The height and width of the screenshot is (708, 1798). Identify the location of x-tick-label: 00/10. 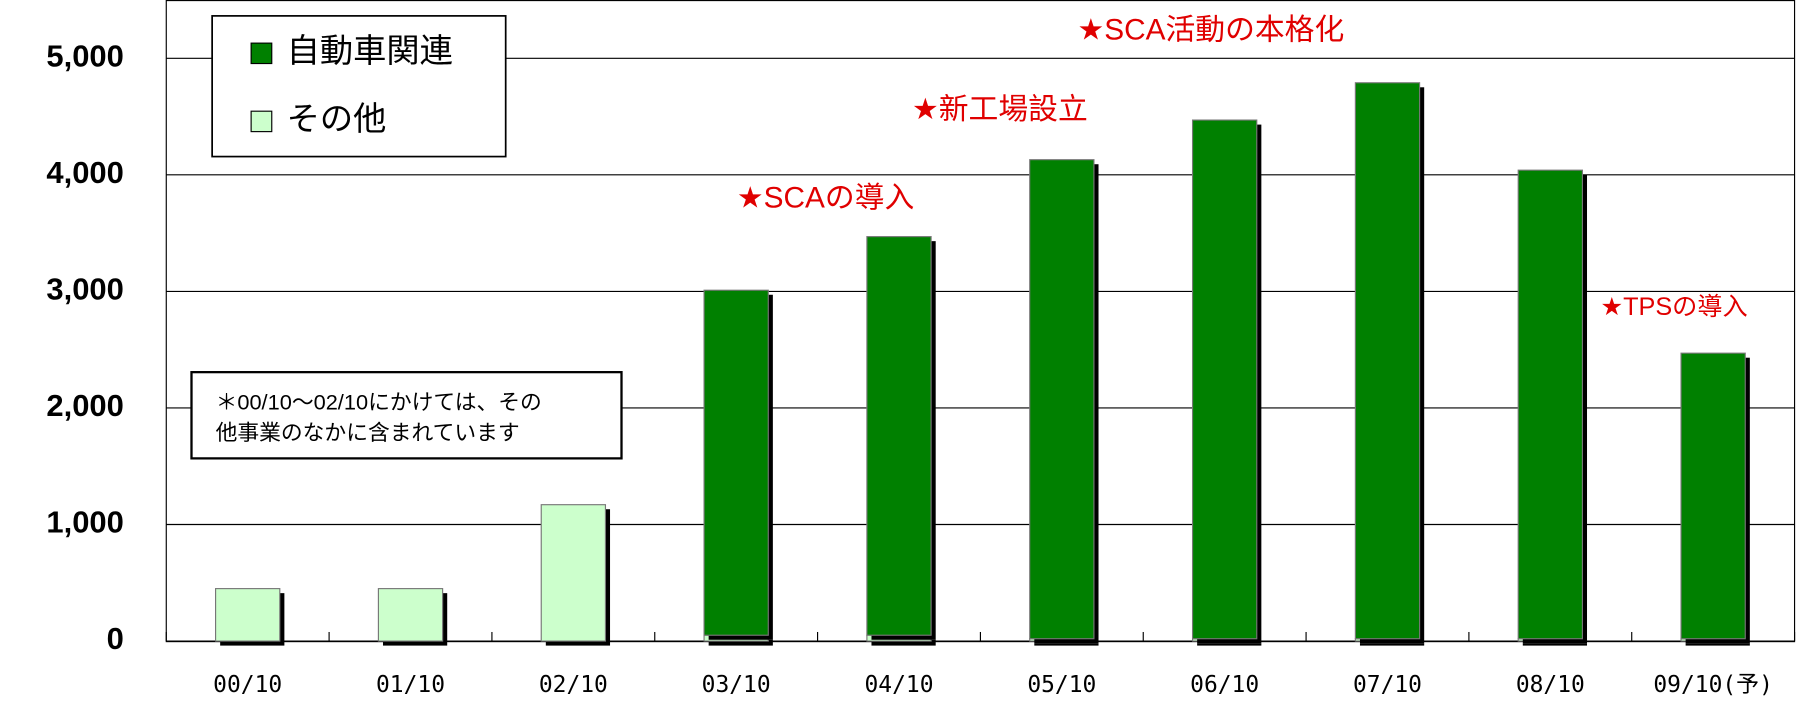
(247, 685).